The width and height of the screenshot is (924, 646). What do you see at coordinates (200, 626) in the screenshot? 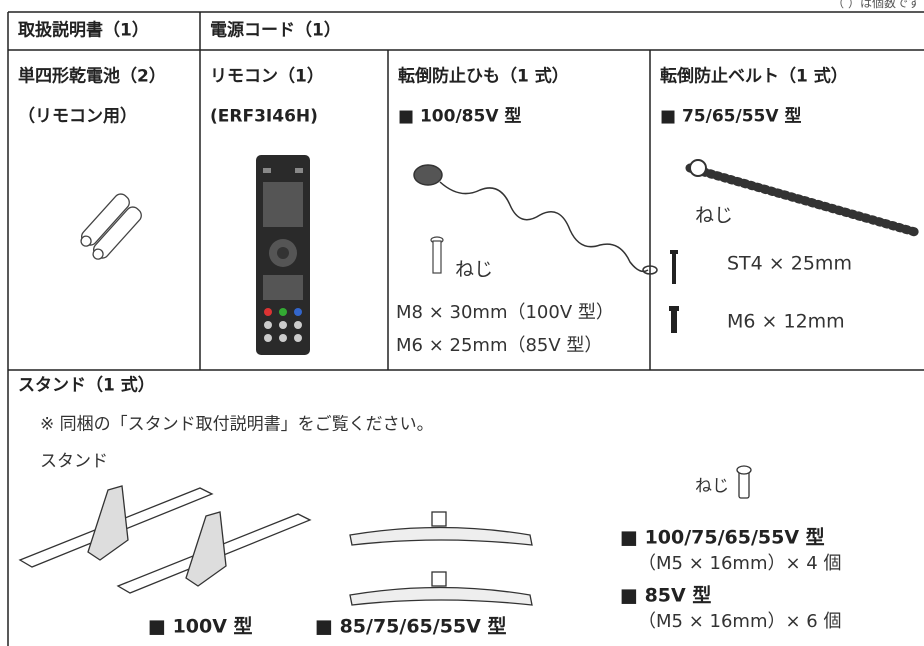
I see `stand-type: ■ 100V 型` at bounding box center [200, 626].